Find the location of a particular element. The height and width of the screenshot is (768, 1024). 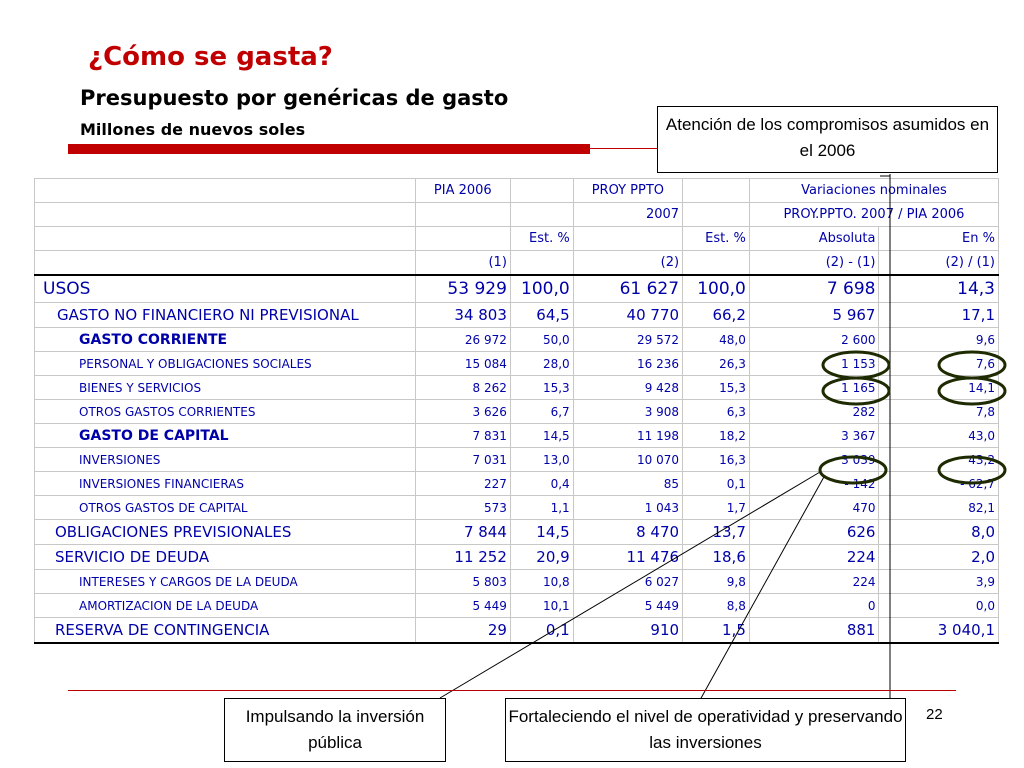

cell-proy: 5 449 is located at coordinates (628, 605).